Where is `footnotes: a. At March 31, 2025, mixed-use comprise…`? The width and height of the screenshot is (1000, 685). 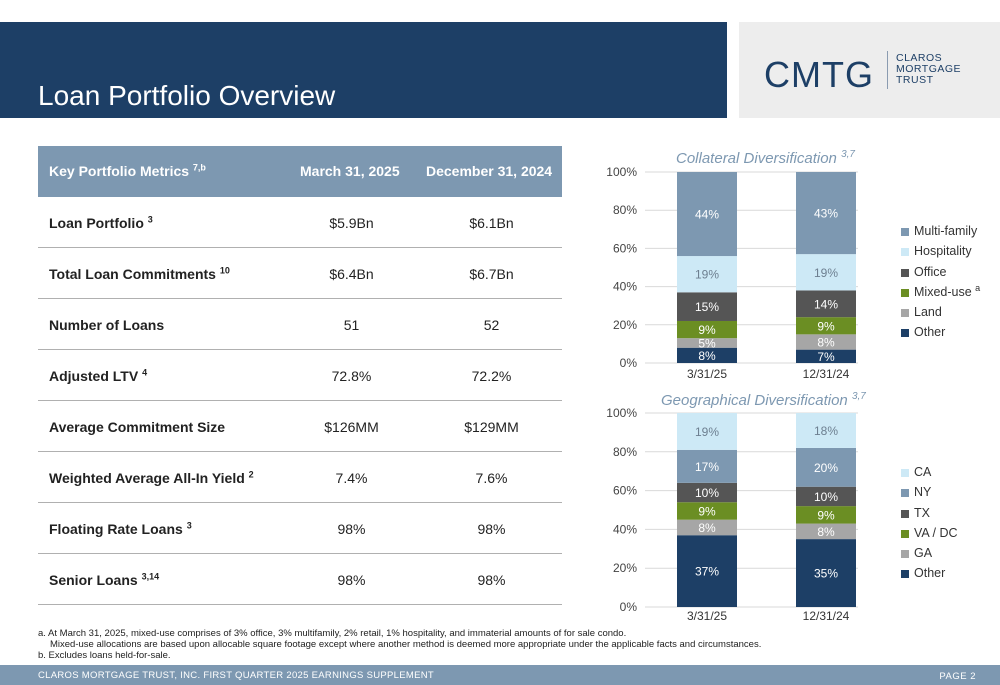
footnotes: a. At March 31, 2025, mixed-use comprise… is located at coordinates (399, 644).